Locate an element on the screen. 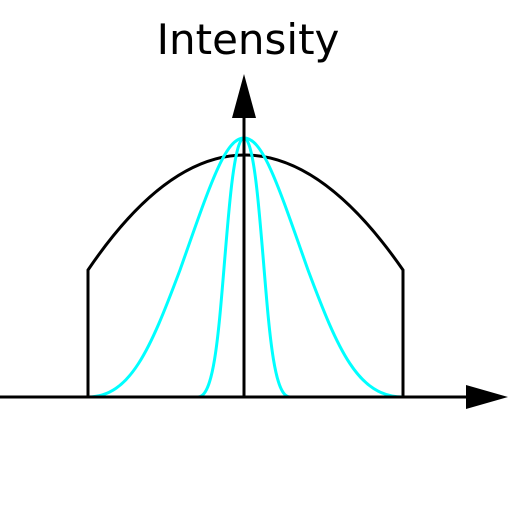 The height and width of the screenshot is (512, 512). horizontal-axis-arrowhead is located at coordinates (487, 397).